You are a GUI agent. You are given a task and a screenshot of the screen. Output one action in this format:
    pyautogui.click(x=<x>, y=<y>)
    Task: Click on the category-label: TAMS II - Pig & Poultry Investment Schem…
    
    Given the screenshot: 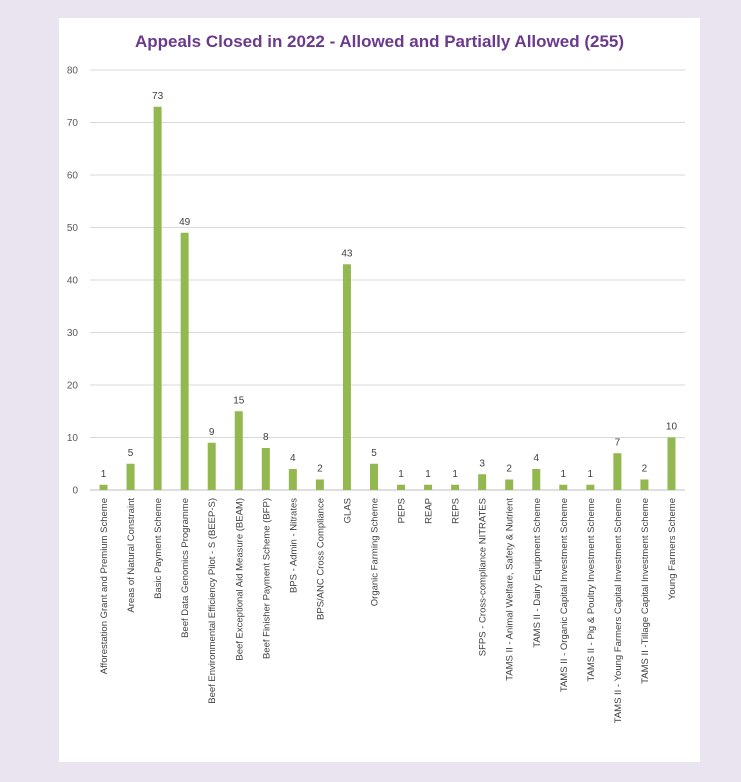 What is the action you would take?
    pyautogui.click(x=591, y=590)
    